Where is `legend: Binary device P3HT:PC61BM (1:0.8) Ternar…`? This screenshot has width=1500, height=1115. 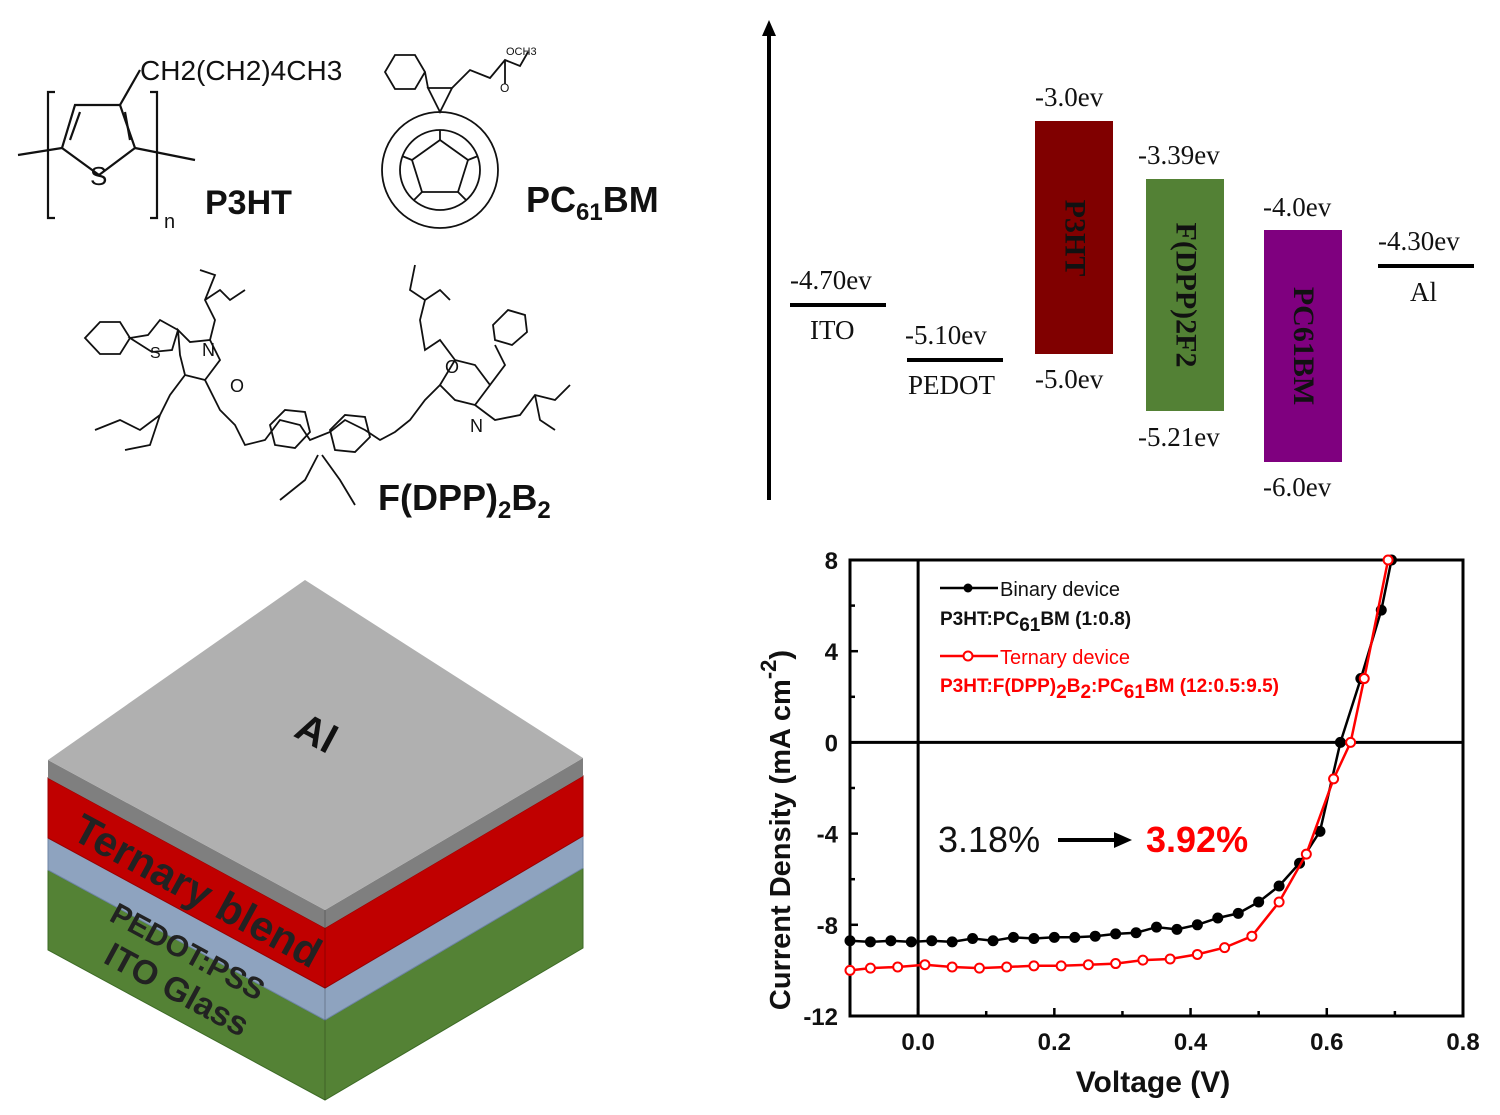 legend: Binary device P3HT:PC61BM (1:0.8) Ternar… is located at coordinates (1109, 641).